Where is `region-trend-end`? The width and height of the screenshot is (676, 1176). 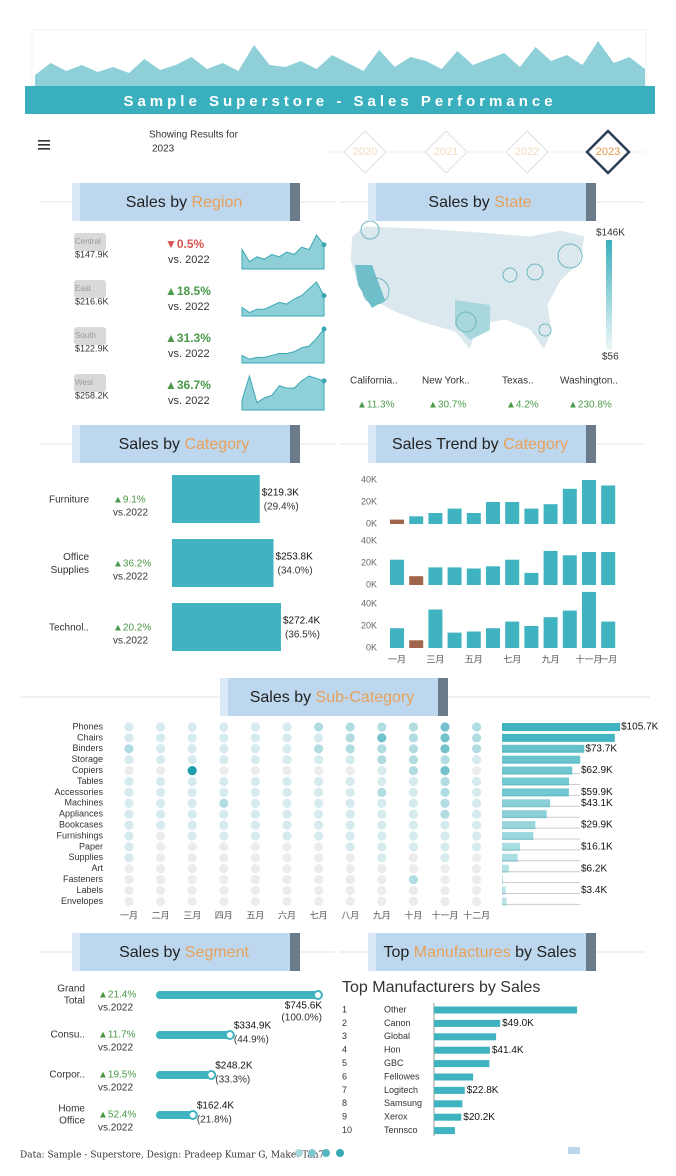 region-trend-end is located at coordinates (324, 381).